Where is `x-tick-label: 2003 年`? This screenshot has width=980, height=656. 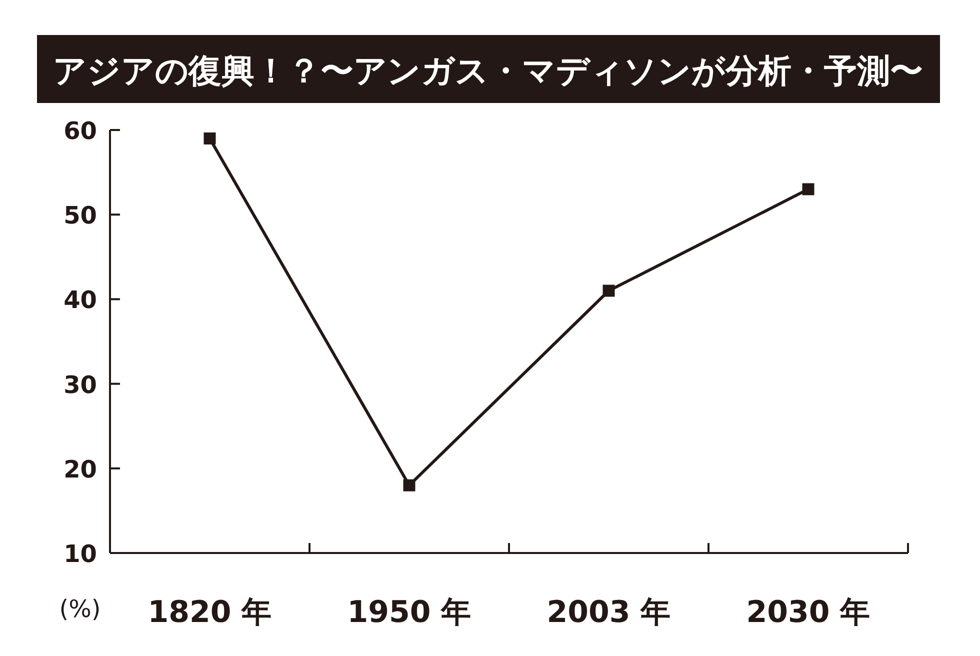 x-tick-label: 2003 年 is located at coordinates (608, 612).